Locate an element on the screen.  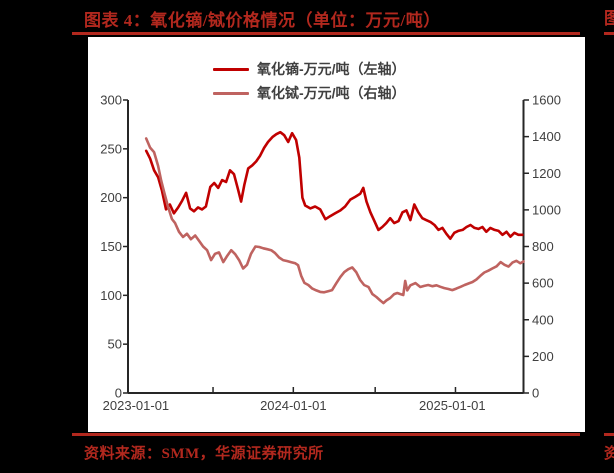
legend-item-terbium: 氧化铽-万元/吨（右轴） is located at coordinates (309, 93).